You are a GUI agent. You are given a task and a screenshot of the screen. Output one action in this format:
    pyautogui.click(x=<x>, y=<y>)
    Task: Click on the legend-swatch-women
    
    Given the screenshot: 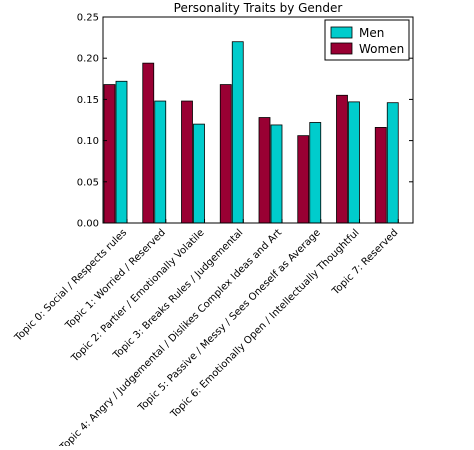 What is the action you would take?
    pyautogui.click(x=341, y=48)
    